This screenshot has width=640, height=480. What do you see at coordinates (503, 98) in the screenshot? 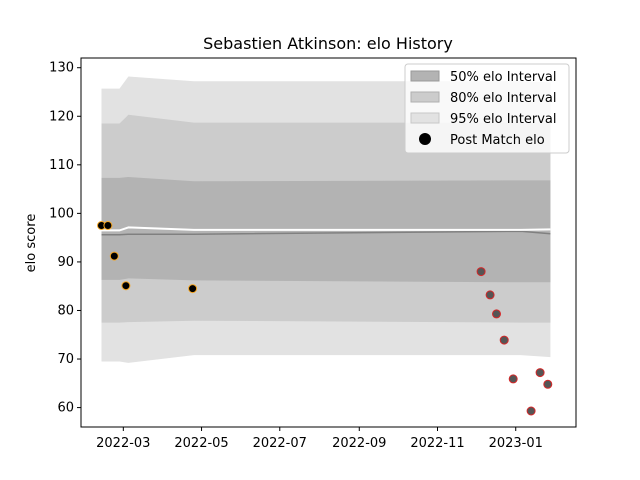
I see `legend-label-2: 80% elo Interval` at bounding box center [503, 98].